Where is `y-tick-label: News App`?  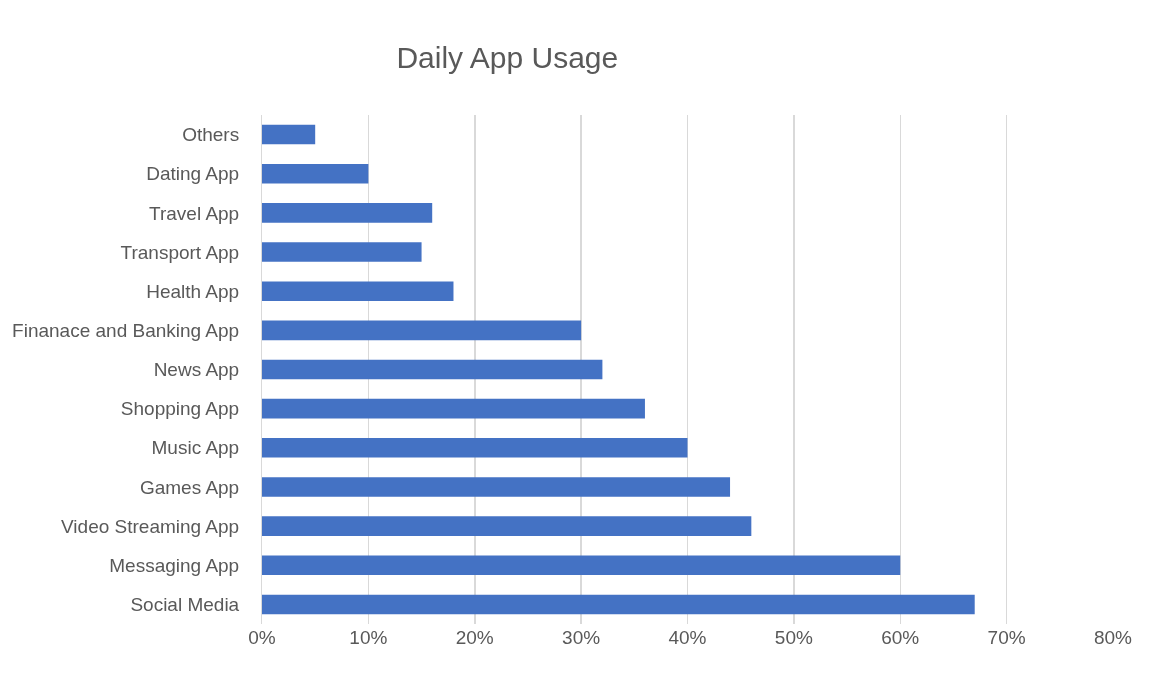 y-tick-label: News App is located at coordinates (196, 370).